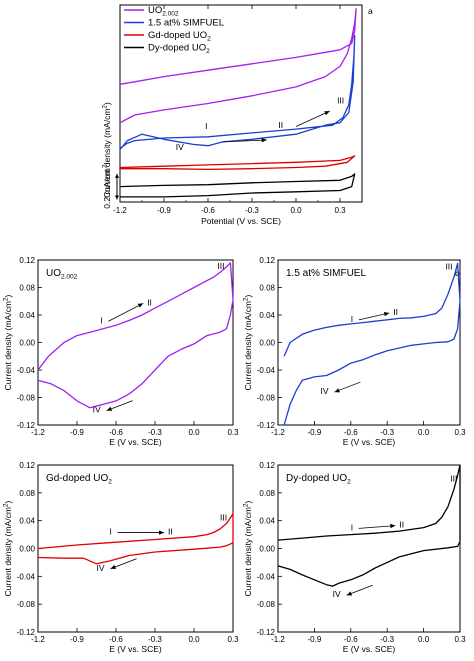 This screenshot has width=474, height=661. What do you see at coordinates (267, 549) in the screenshot?
I see `panel-b4-ytick-label: 0.00` at bounding box center [267, 549].